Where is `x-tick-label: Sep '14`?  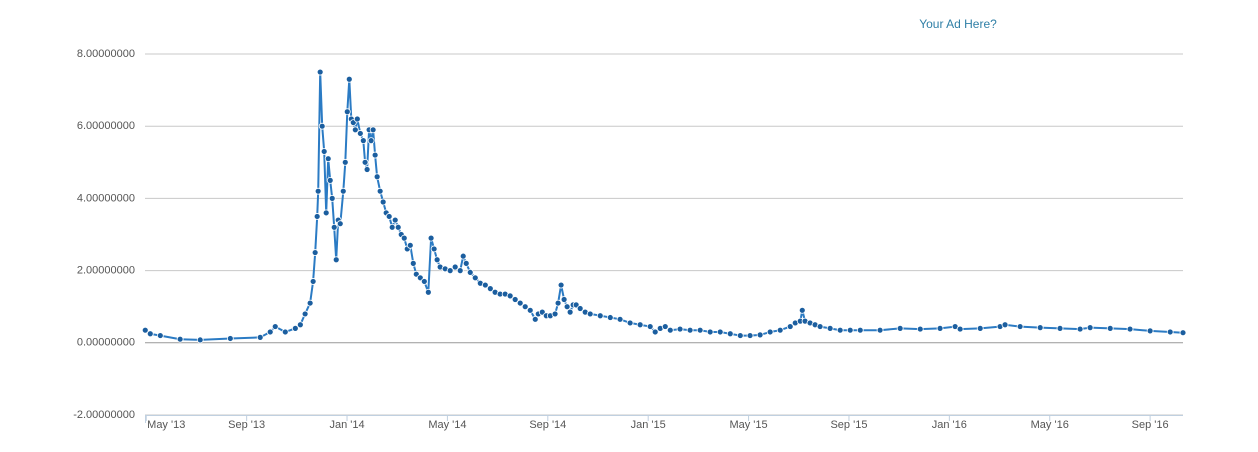 x-tick-label: Sep '14 is located at coordinates (547, 425).